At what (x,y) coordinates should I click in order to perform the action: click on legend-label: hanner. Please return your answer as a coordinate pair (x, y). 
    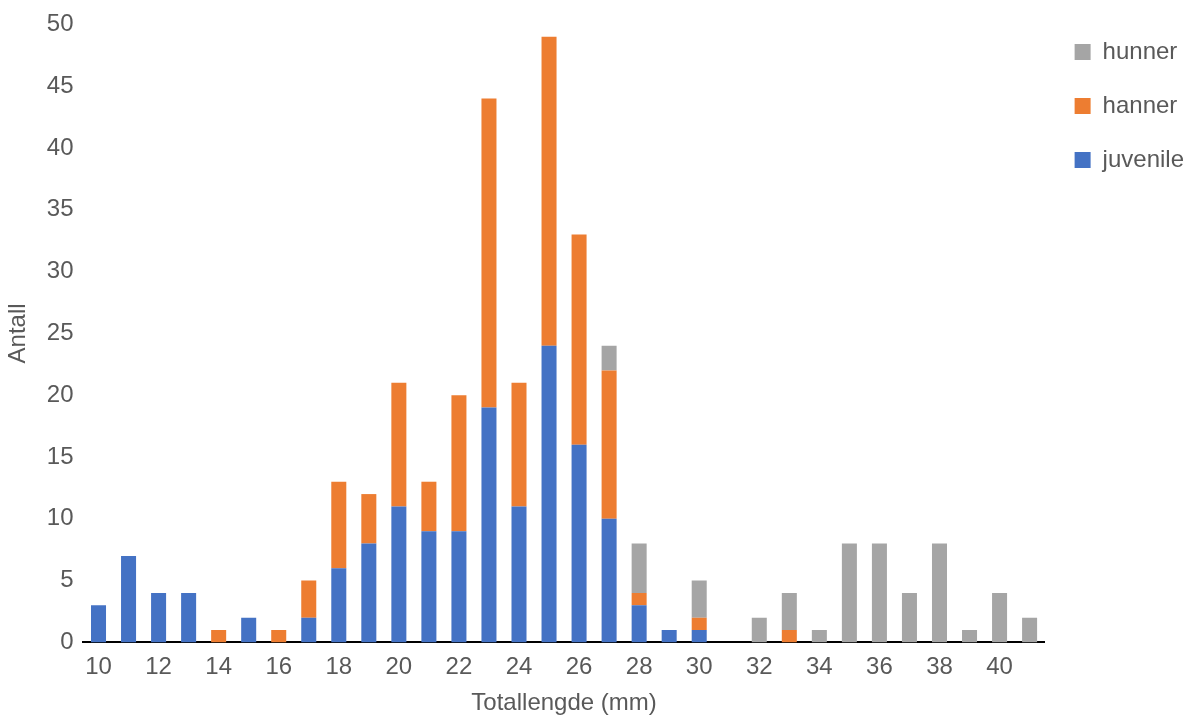
    Looking at the image, I should click on (1140, 104).